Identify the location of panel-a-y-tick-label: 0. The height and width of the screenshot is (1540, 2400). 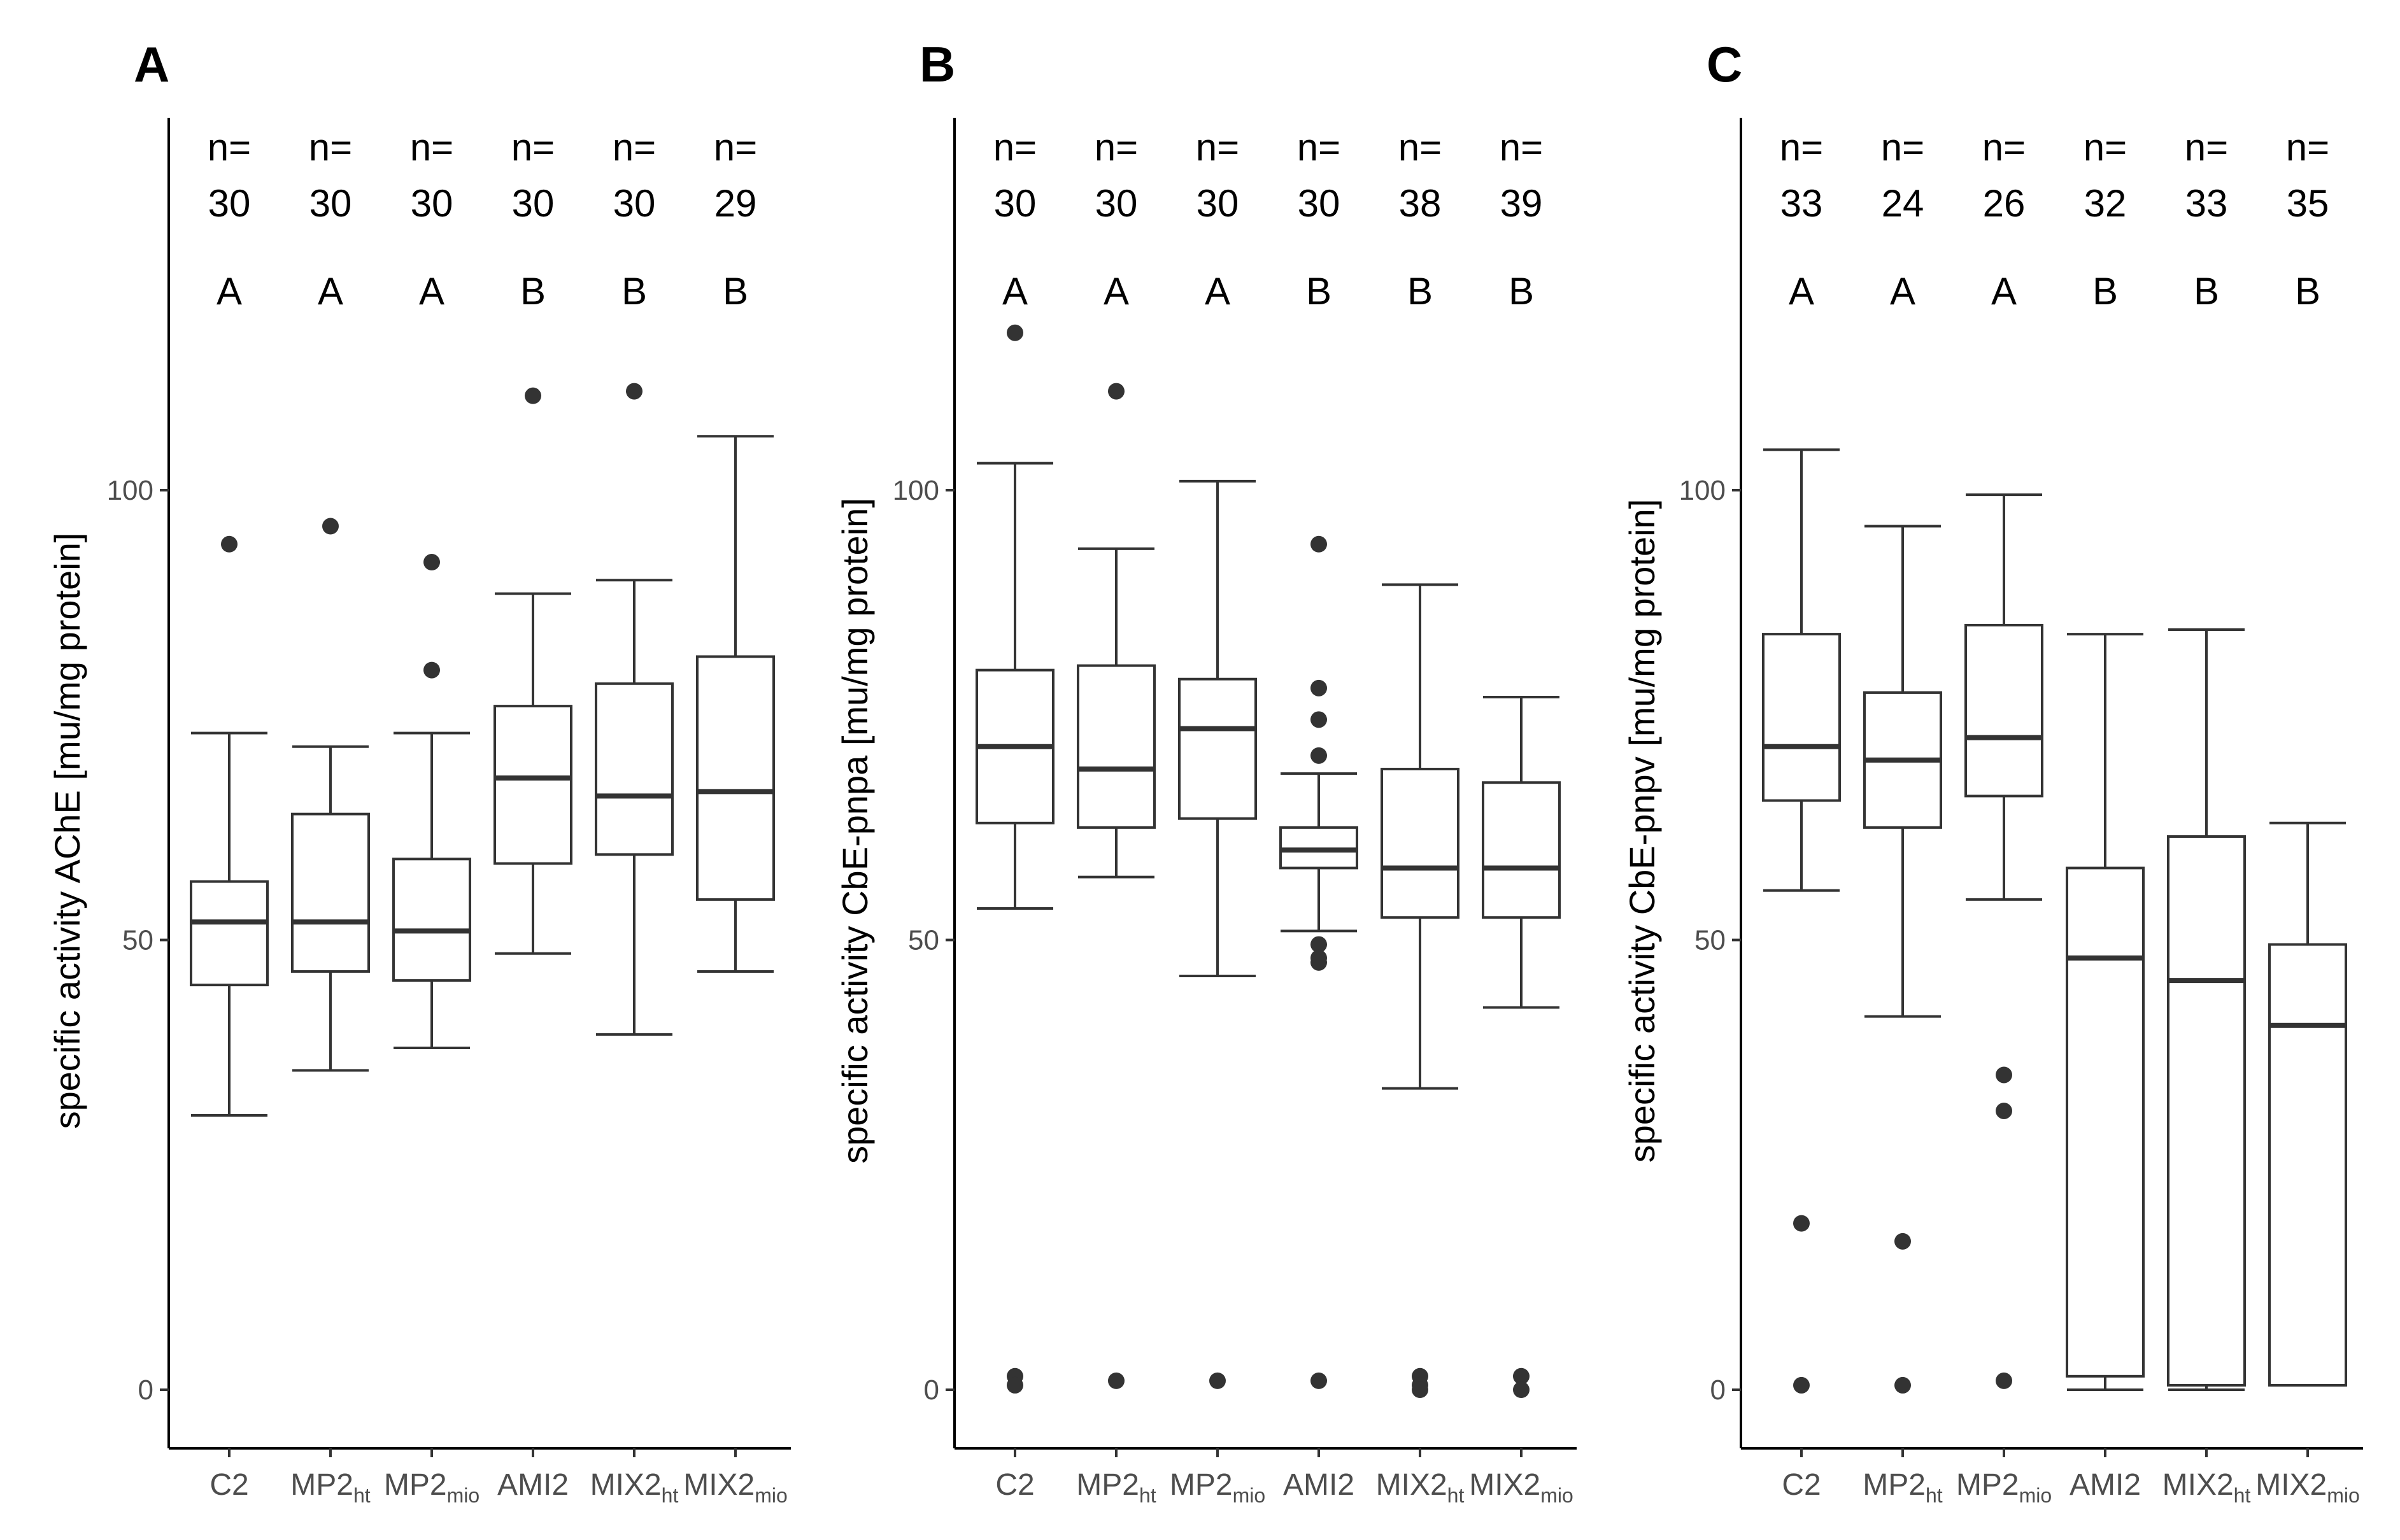
(145, 1390).